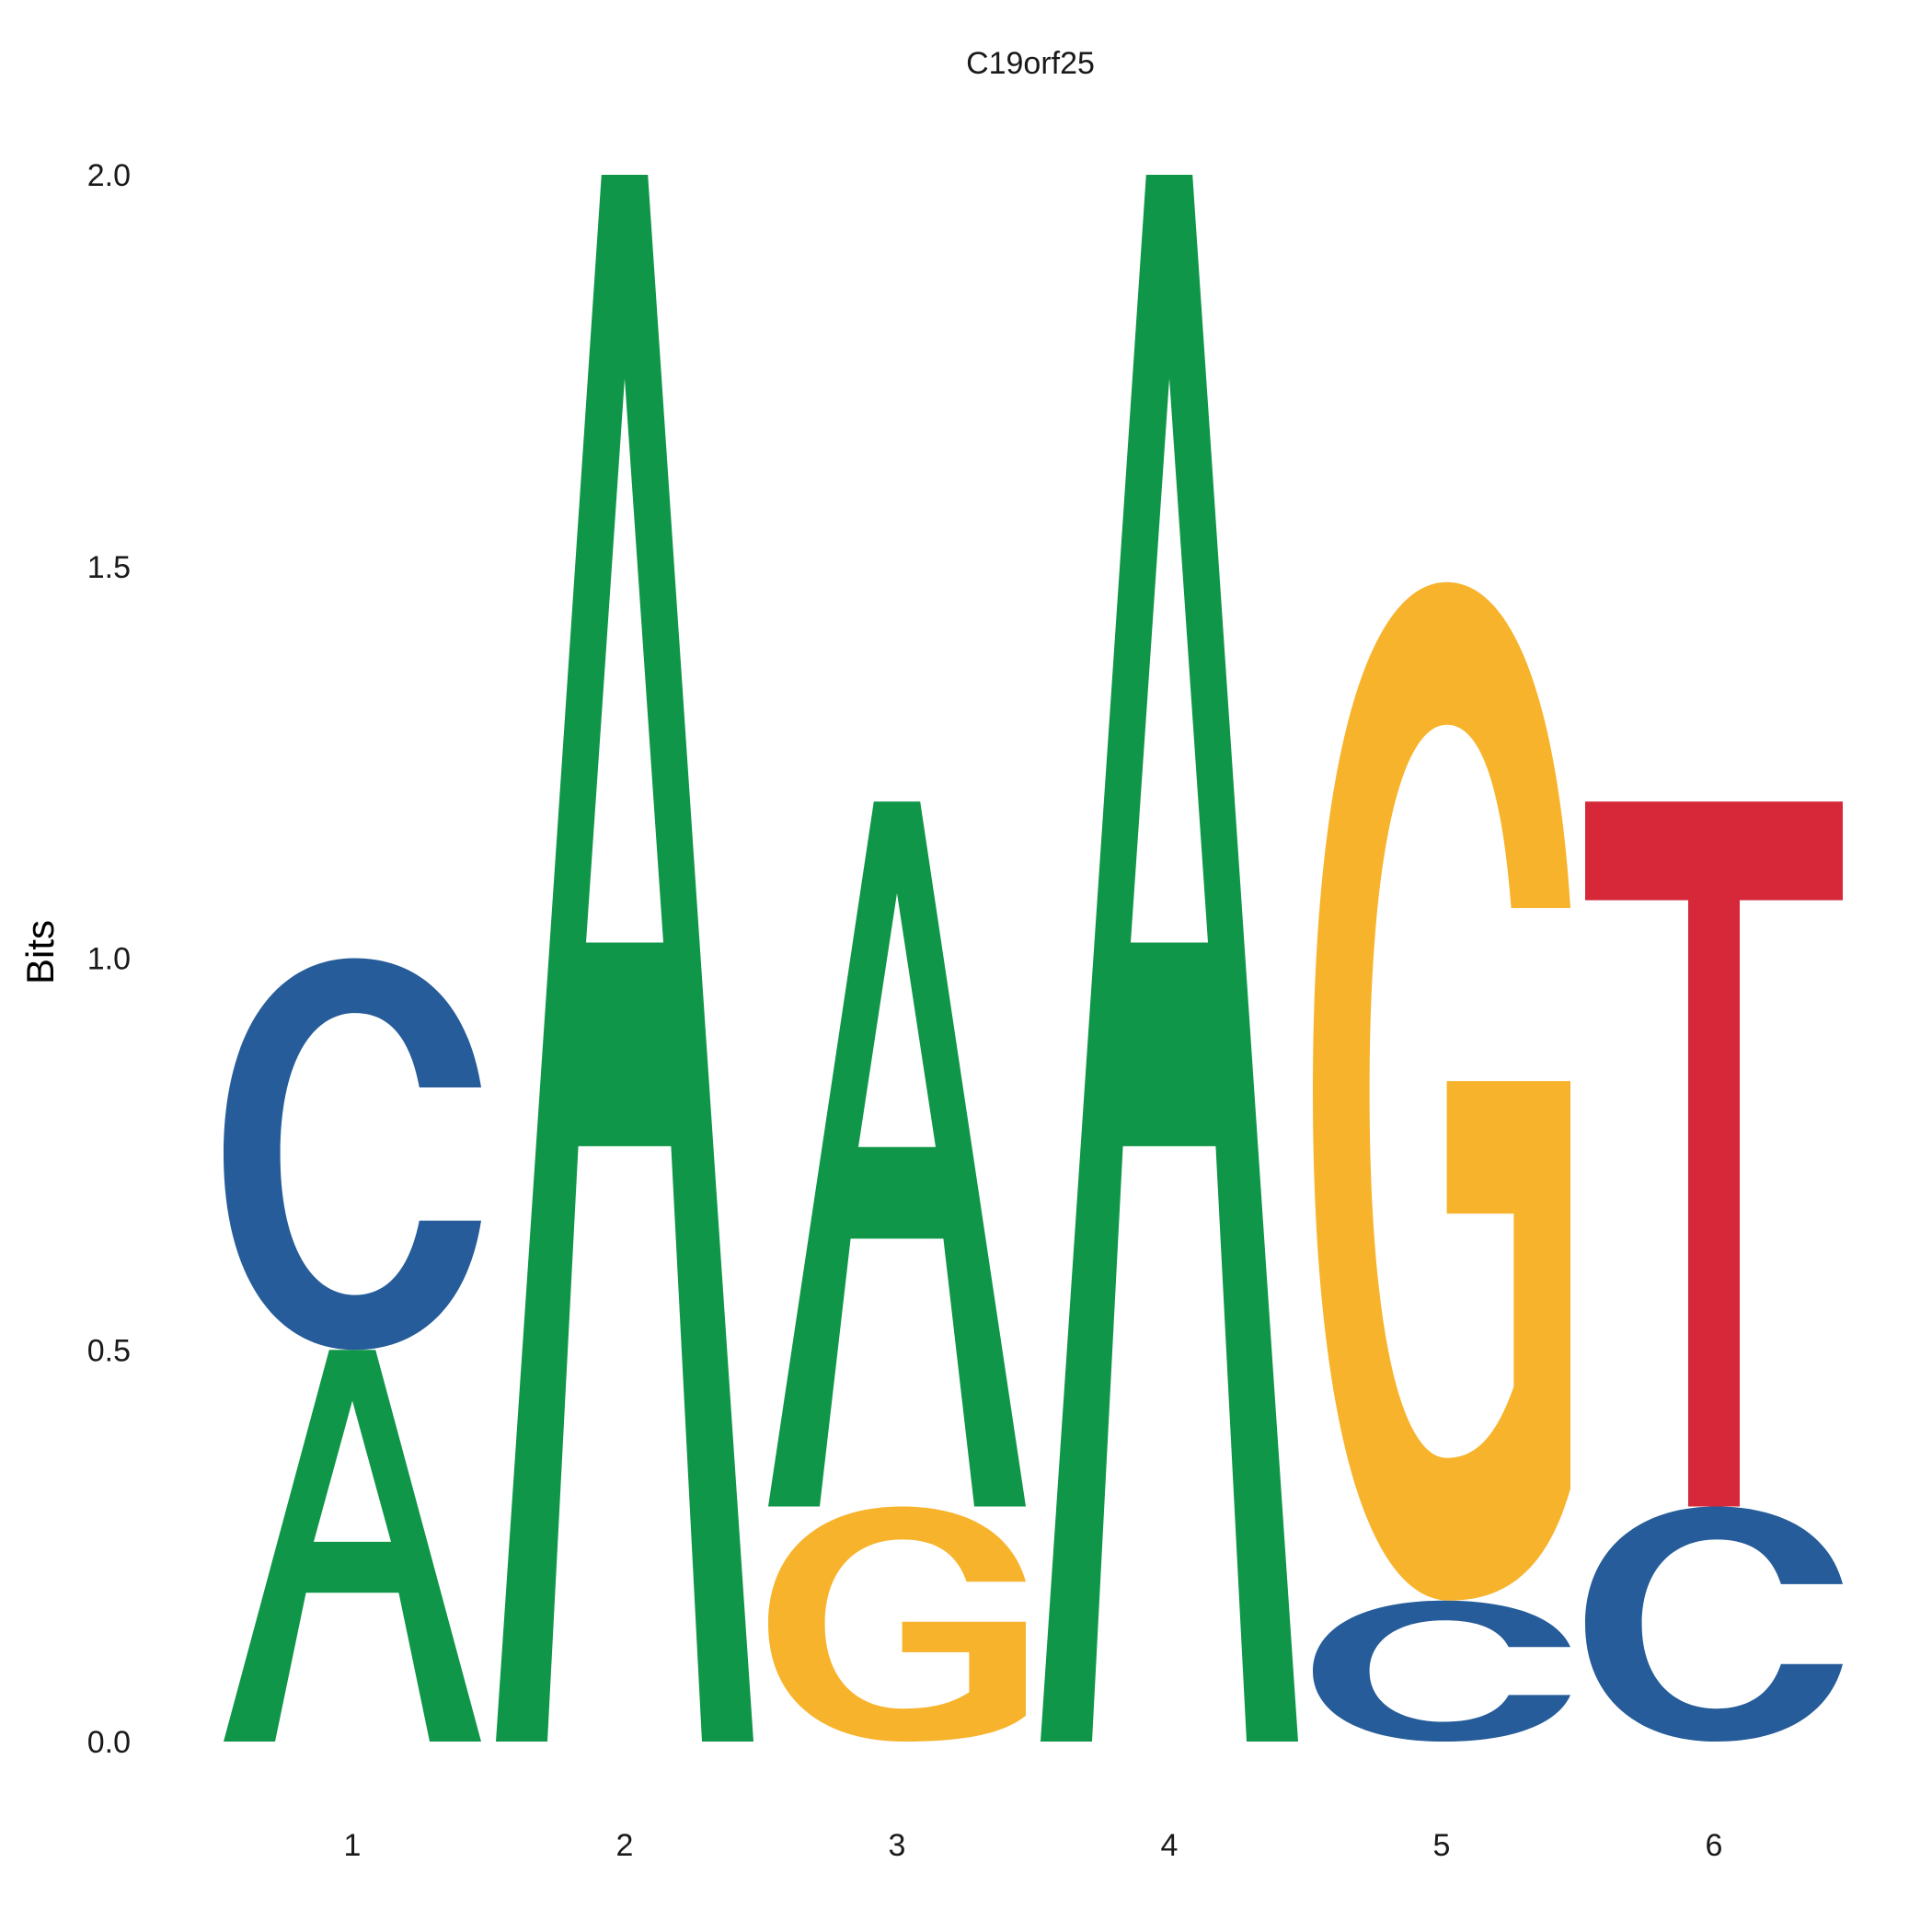 The height and width of the screenshot is (1932, 1932). I want to click on x-tick-label: 6, so click(1714, 1845).